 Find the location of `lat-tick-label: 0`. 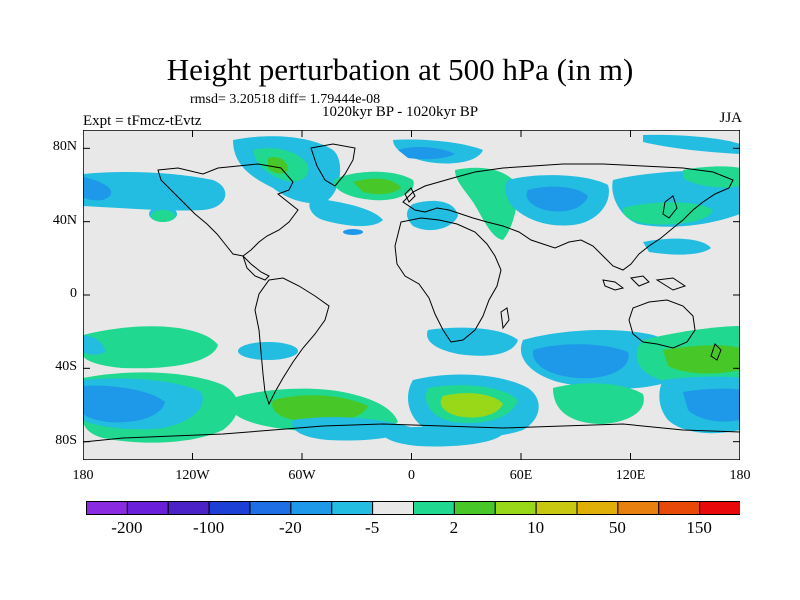

lat-tick-label: 0 is located at coordinates (73, 293).